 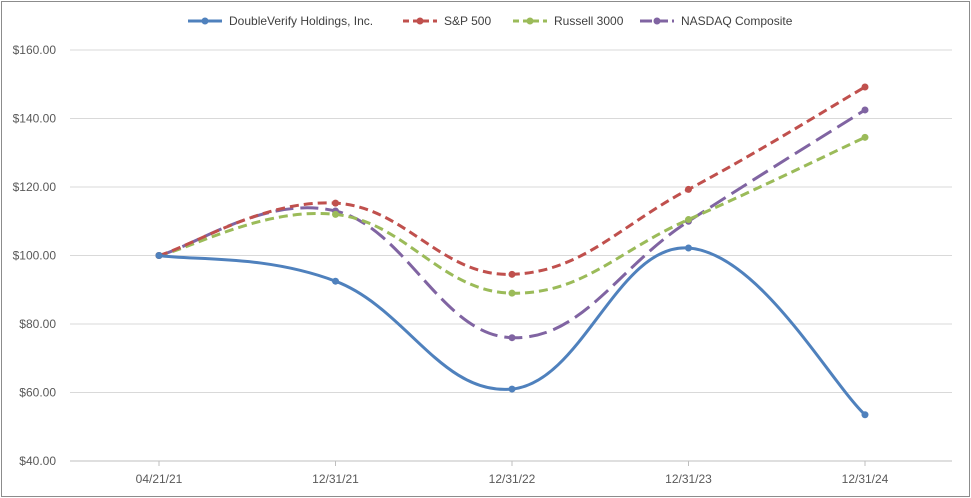 I want to click on y-tick-label: $60.00, so click(x=37, y=393).